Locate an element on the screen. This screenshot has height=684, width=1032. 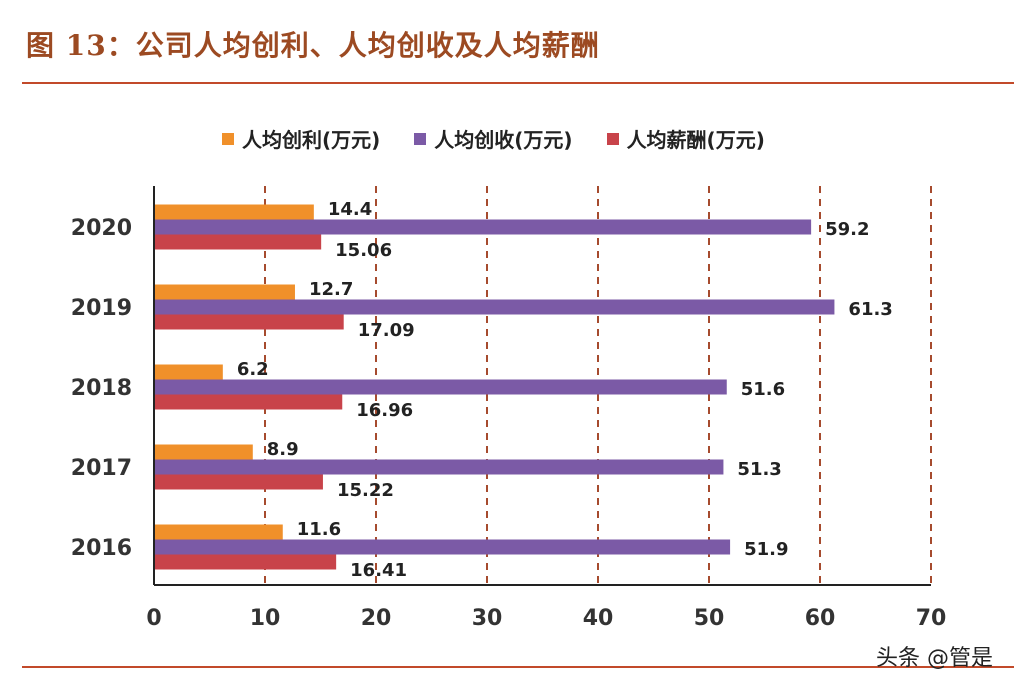
data-label-2018-series-1: 51.6 is located at coordinates (763, 389).